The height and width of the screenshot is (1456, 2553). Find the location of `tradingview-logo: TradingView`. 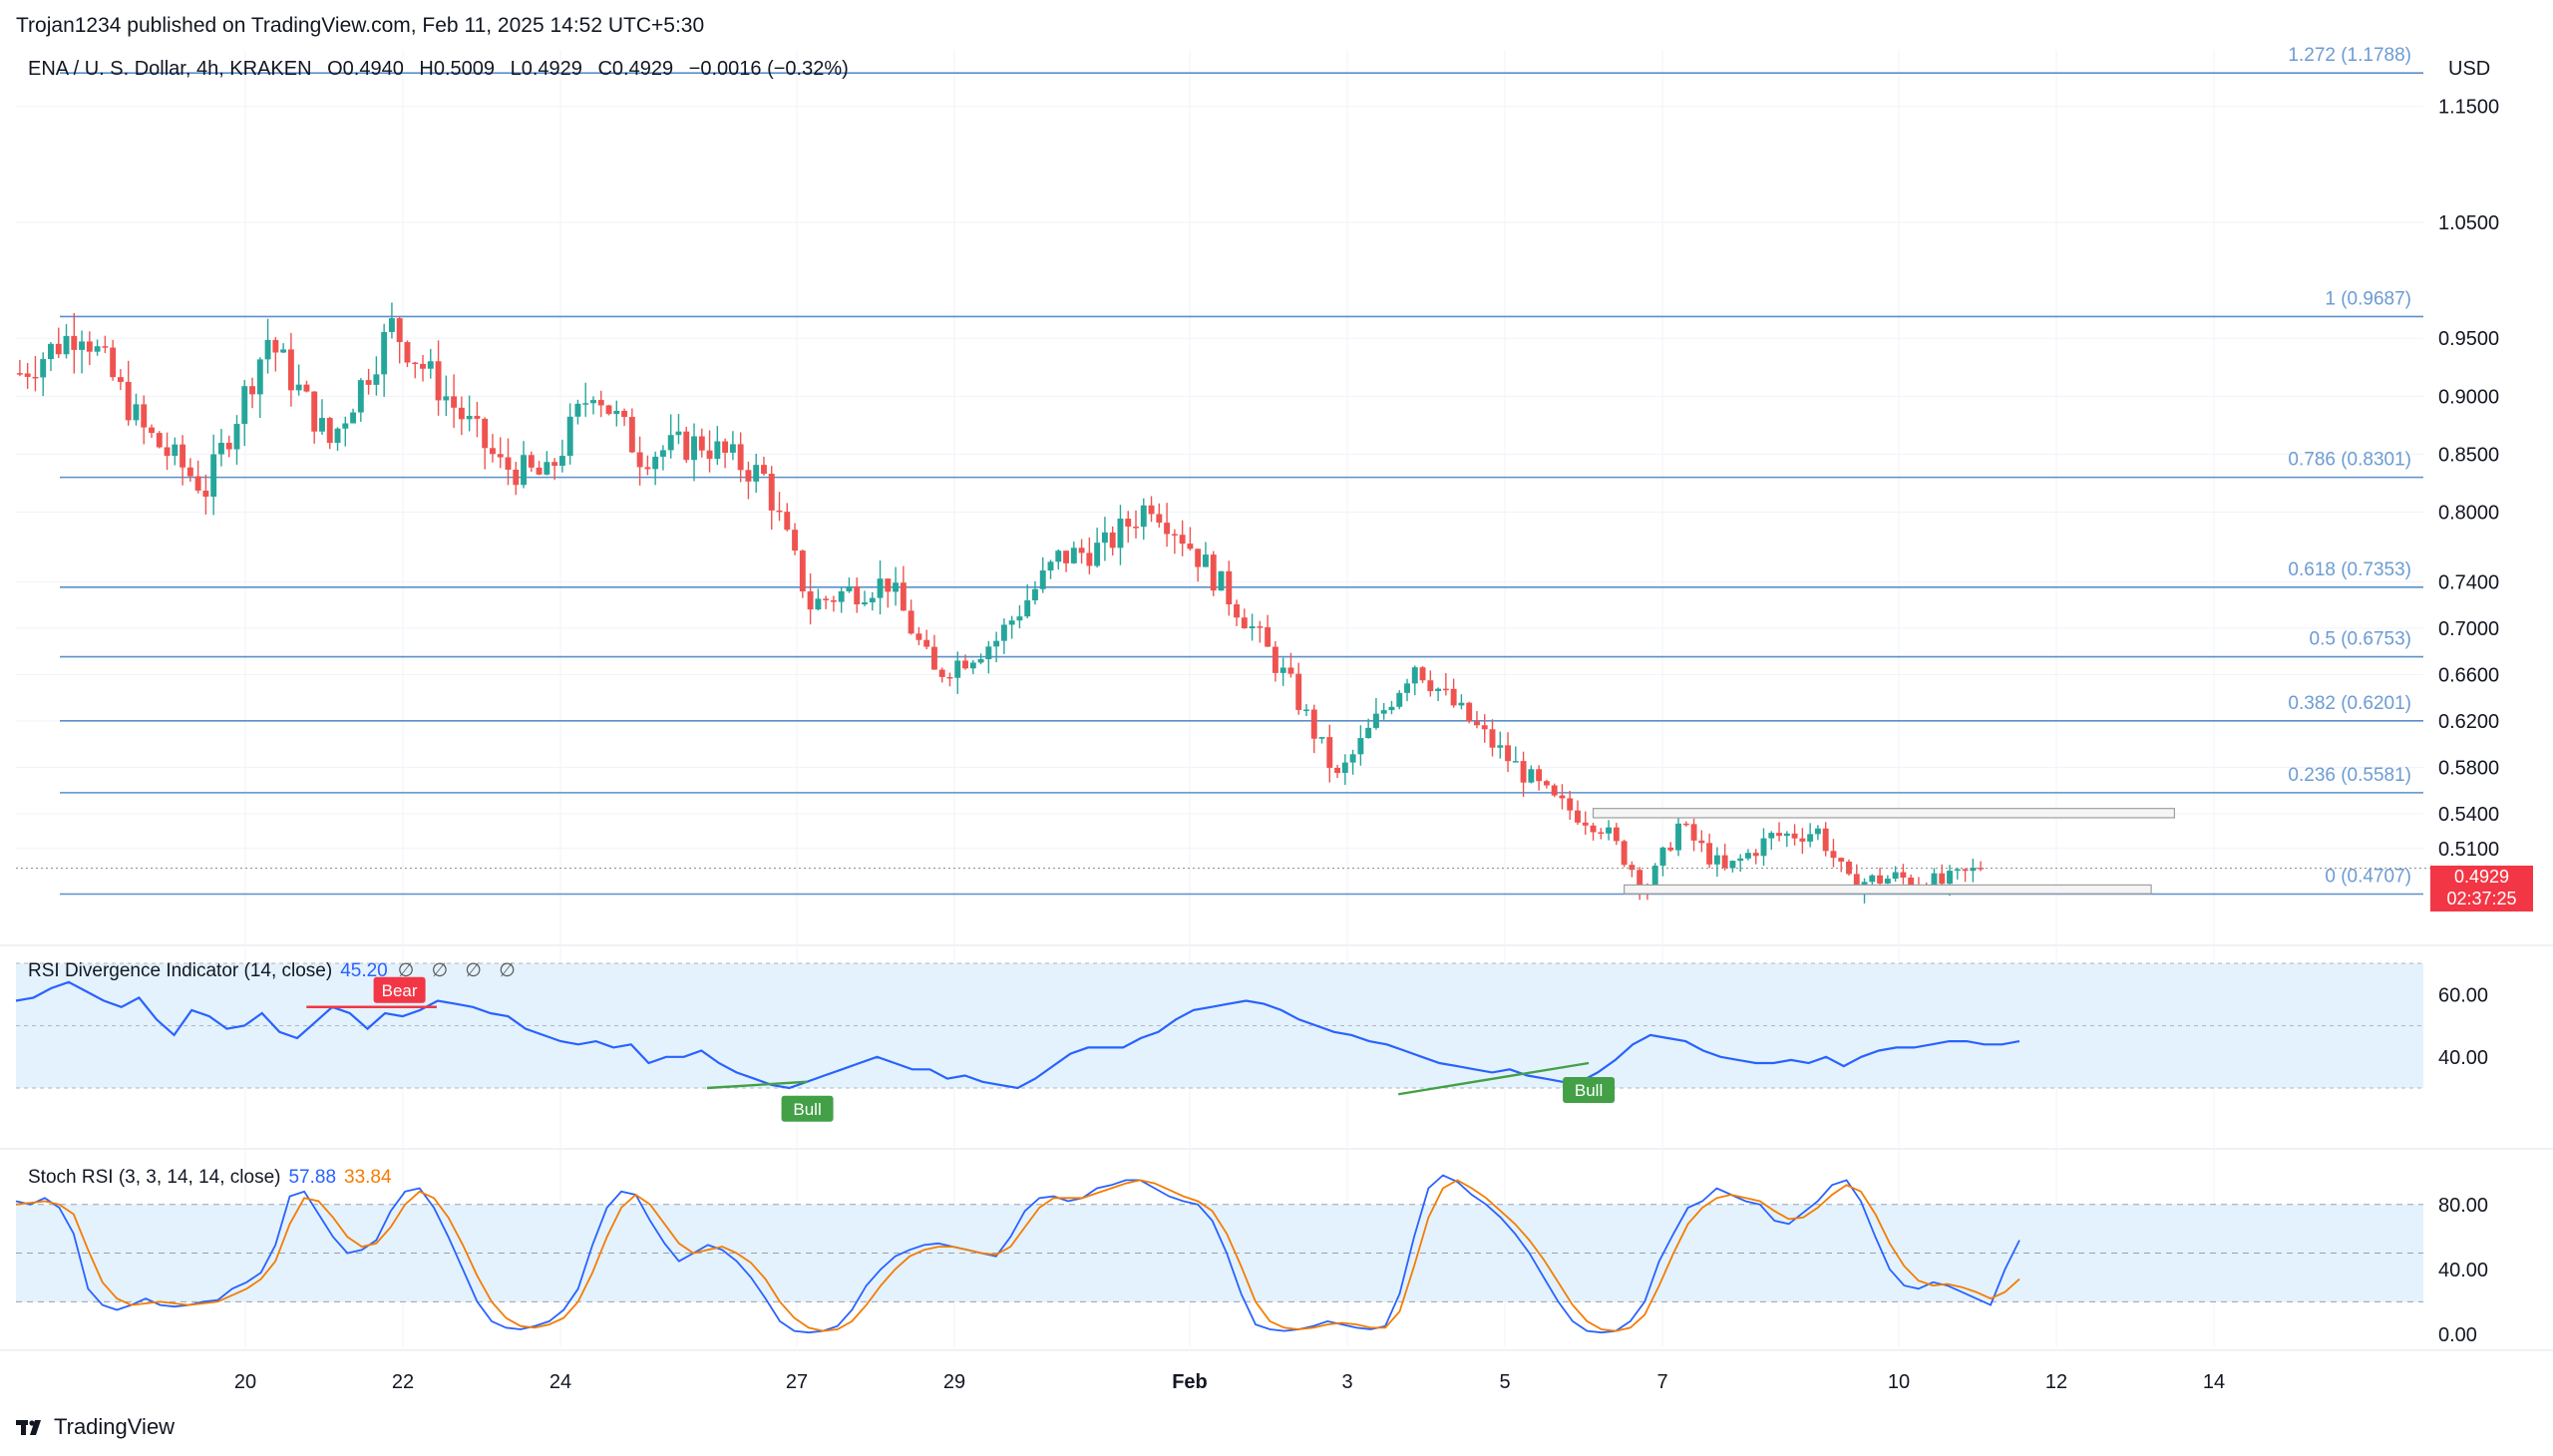

tradingview-logo: TradingView is located at coordinates (96, 1427).